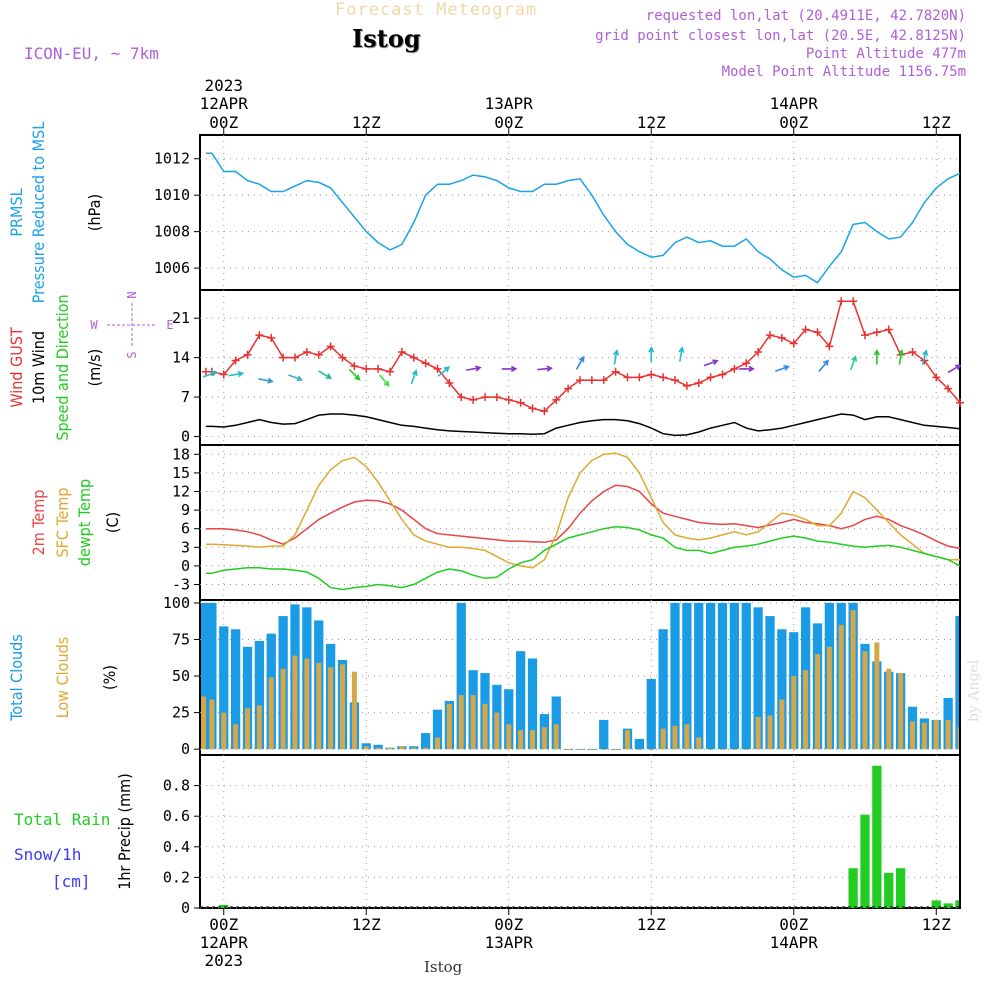 This screenshot has height=1000, width=1000. What do you see at coordinates (38, 212) in the screenshot?
I see `panel-label: Pressure Reduced to MSL` at bounding box center [38, 212].